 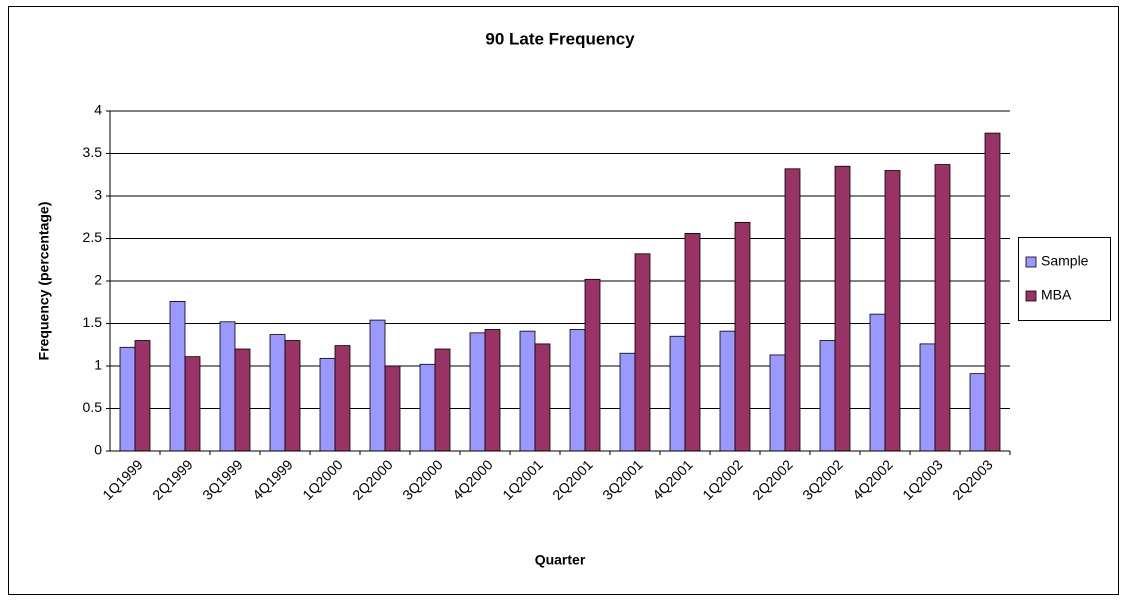 I want to click on y-tick-label: 0.5, so click(x=93, y=407).